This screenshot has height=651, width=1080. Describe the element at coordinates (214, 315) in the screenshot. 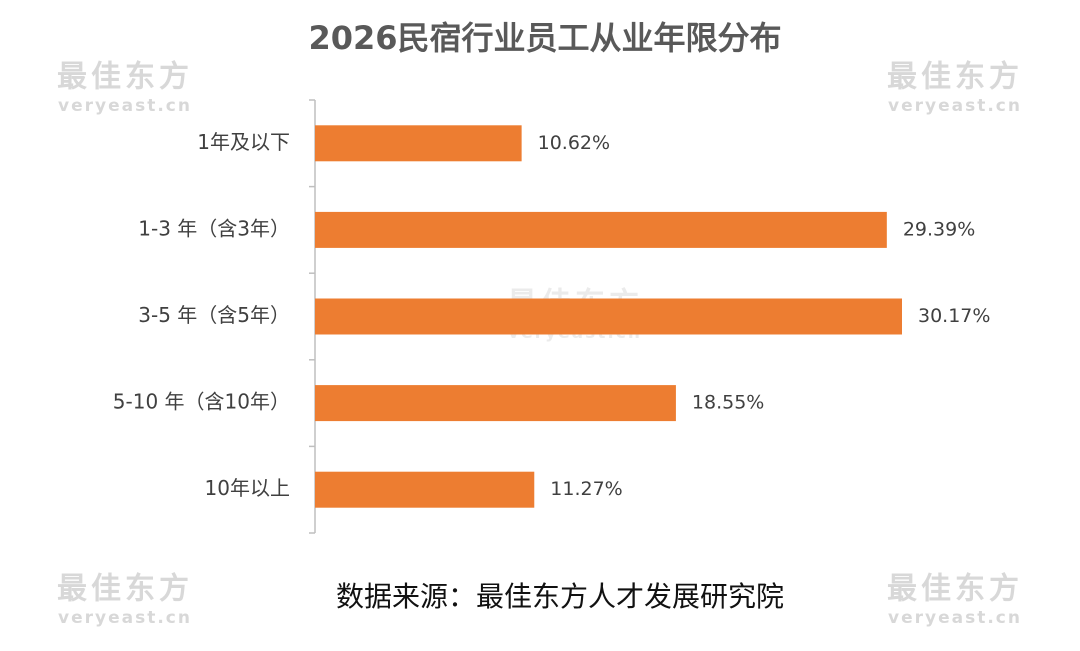

I see `y-tick-label: 3-5 年（含5年）` at that location.